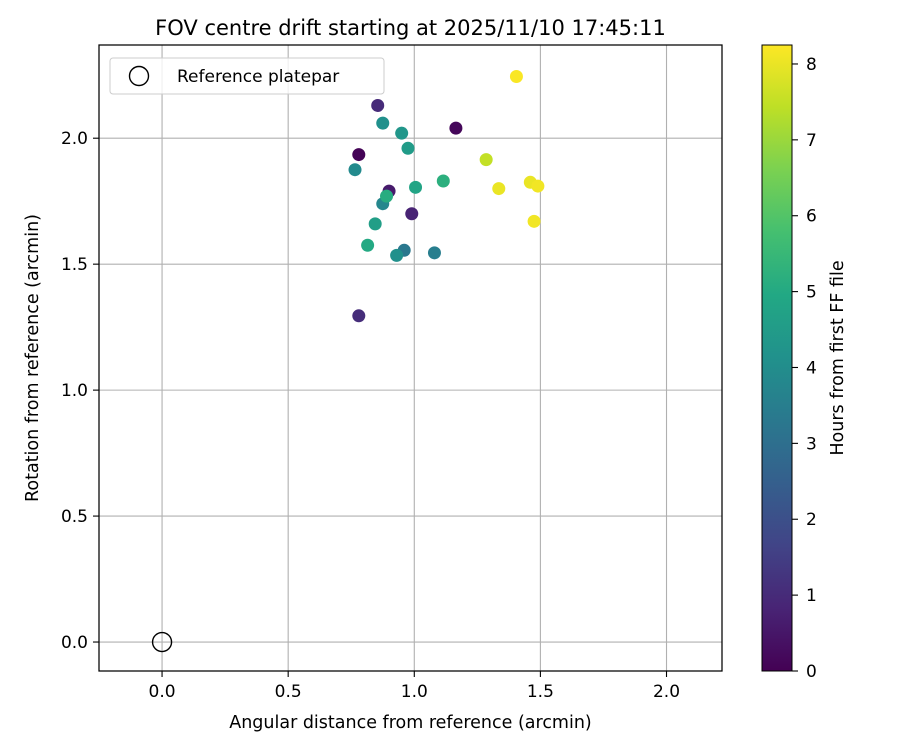  I want to click on x-axis-ticks: 0.0 0.5 1.0 1.5 2.0, so click(414, 686).